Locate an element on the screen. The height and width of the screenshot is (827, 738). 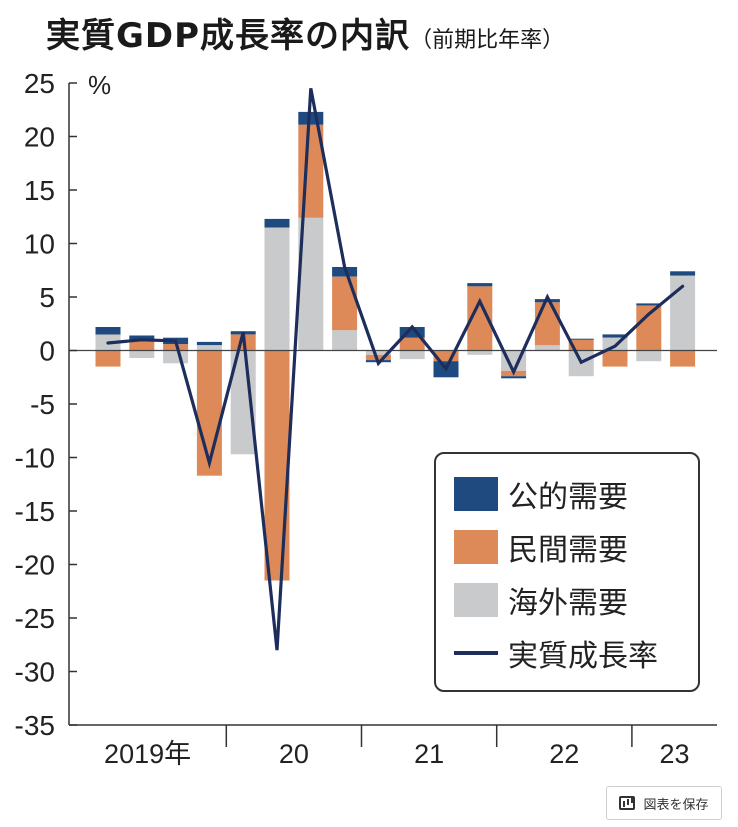
chart-title: 実質GDP成長率の内訳（前期比年率） is located at coordinates (305, 32).